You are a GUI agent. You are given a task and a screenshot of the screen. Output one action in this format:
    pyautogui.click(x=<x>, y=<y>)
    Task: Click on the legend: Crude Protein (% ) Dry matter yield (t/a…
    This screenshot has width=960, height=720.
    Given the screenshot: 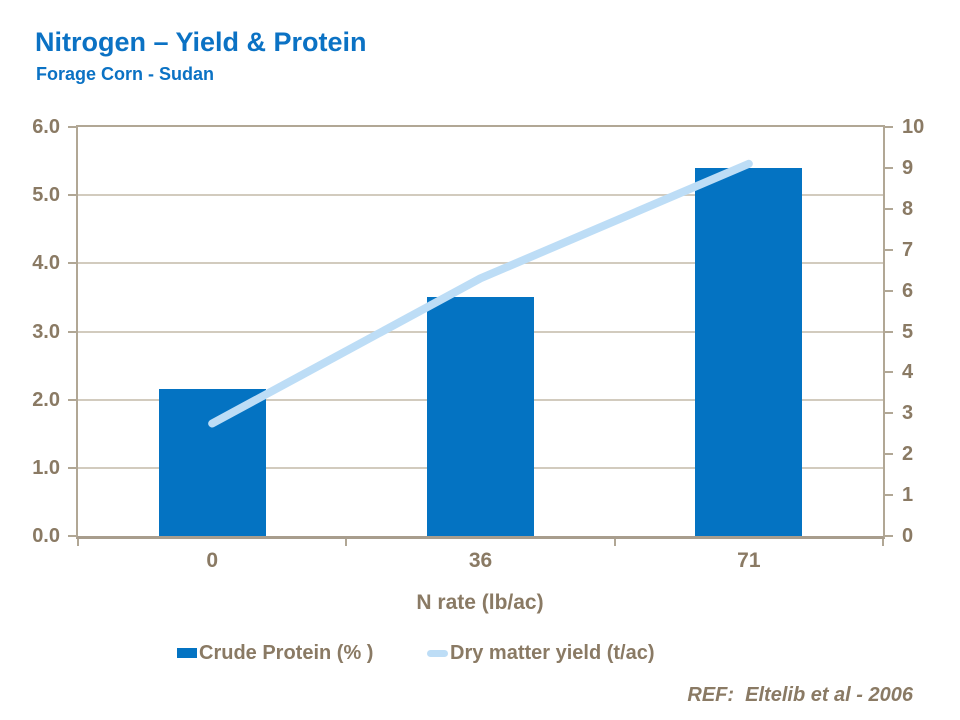 What is the action you would take?
    pyautogui.click(x=480, y=653)
    